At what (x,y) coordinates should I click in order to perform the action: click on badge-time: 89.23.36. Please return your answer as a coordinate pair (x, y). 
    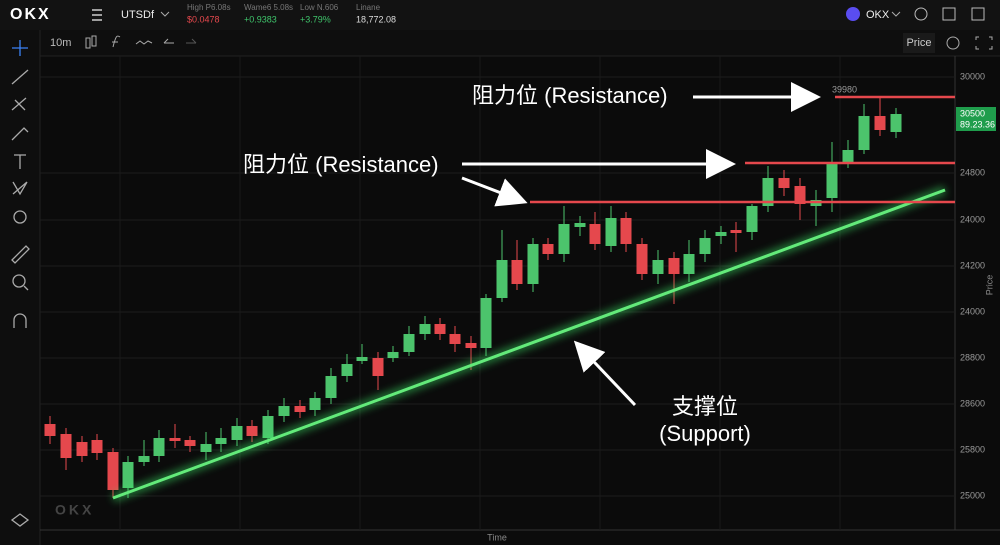
    Looking at the image, I should click on (977, 124).